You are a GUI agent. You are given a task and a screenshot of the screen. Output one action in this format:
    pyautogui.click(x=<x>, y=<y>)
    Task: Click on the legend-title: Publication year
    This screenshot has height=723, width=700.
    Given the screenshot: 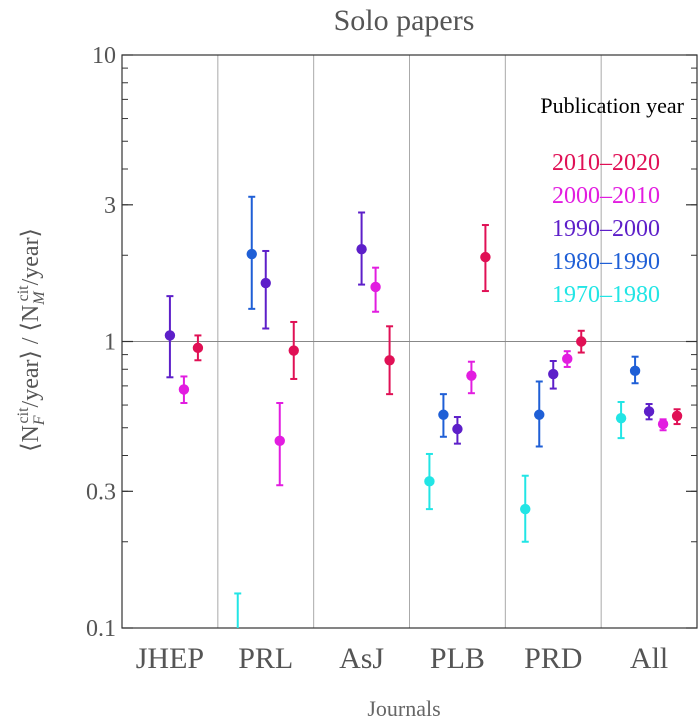 What is the action you would take?
    pyautogui.click(x=612, y=105)
    